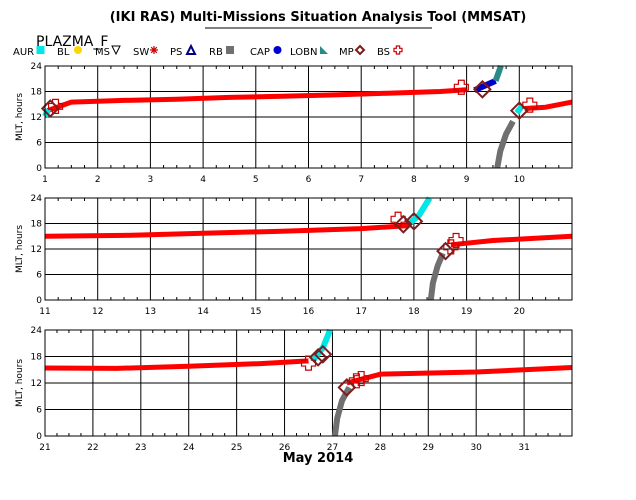 This screenshot has width=636, height=500. What do you see at coordinates (40, 50) in the screenshot?
I see `legend-aur-icon` at bounding box center [40, 50].